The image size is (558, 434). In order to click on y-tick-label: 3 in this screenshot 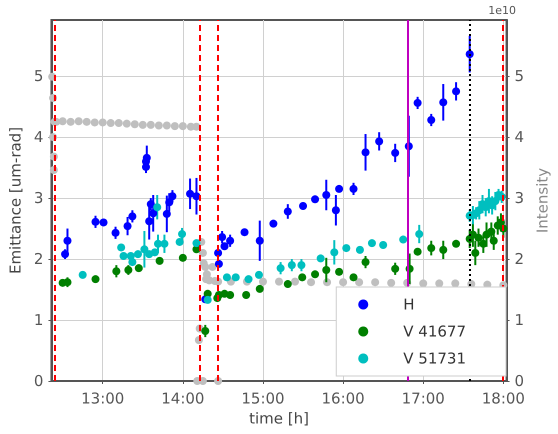, I will do `click(39, 198)`.